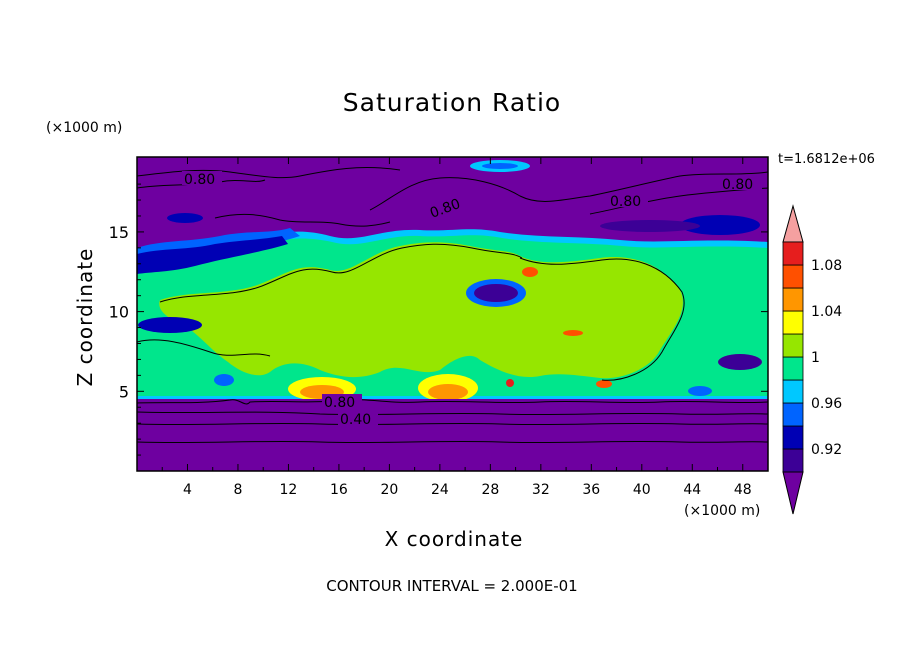  I want to click on x-tick-label: 48, so click(743, 490).